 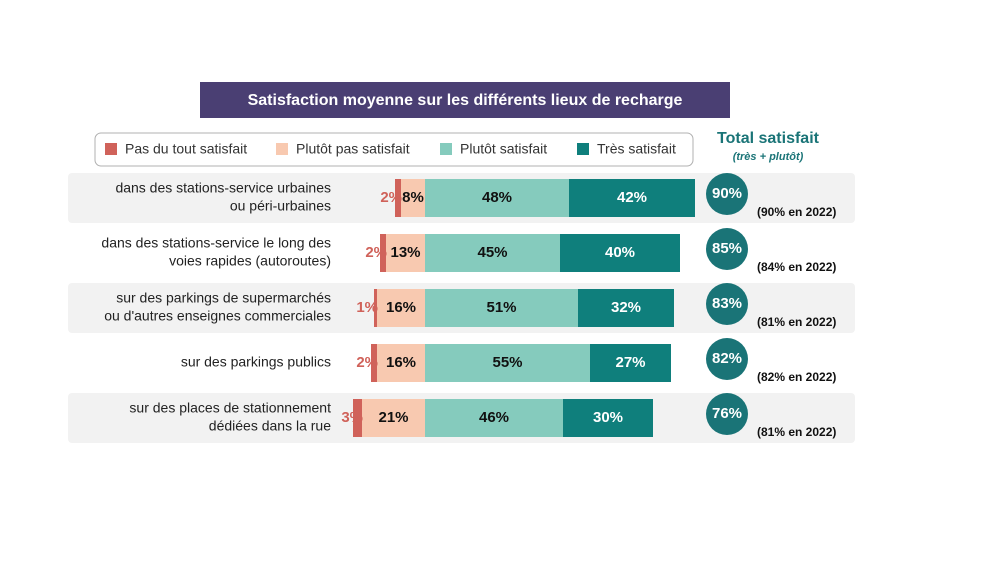 What do you see at coordinates (270, 426) in the screenshot?
I see `category-label: dédiées dans la rue` at bounding box center [270, 426].